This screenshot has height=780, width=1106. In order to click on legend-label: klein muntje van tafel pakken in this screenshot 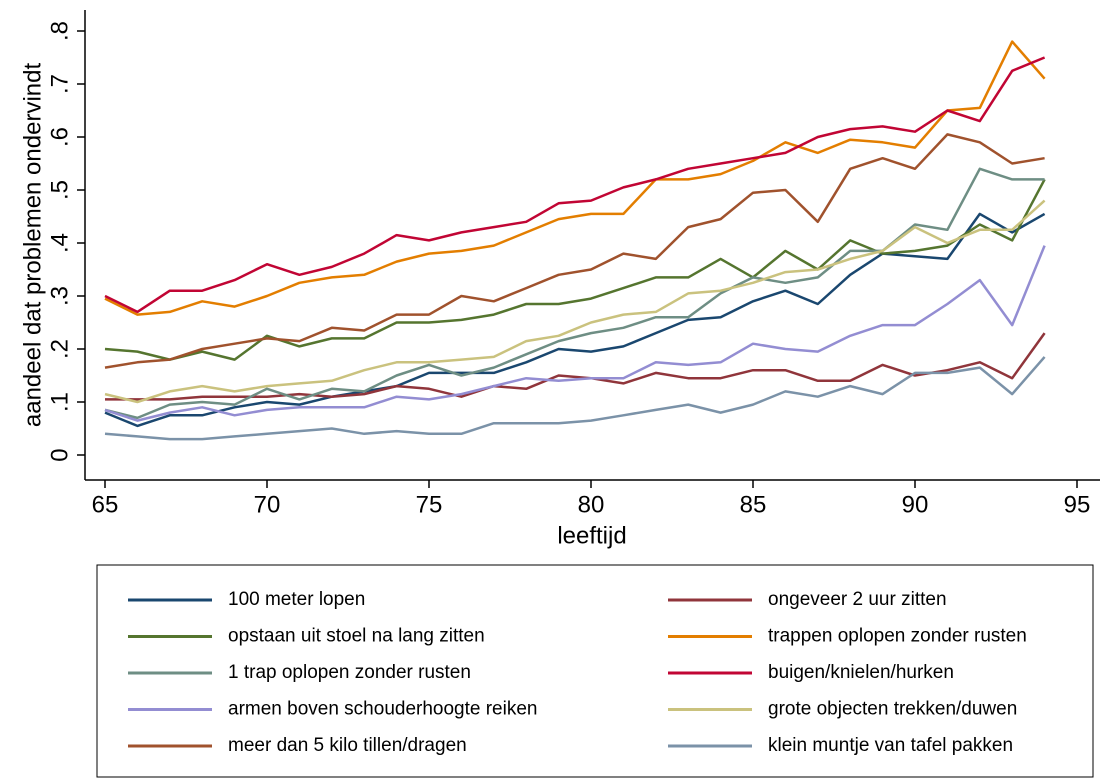, I will do `click(890, 745)`.